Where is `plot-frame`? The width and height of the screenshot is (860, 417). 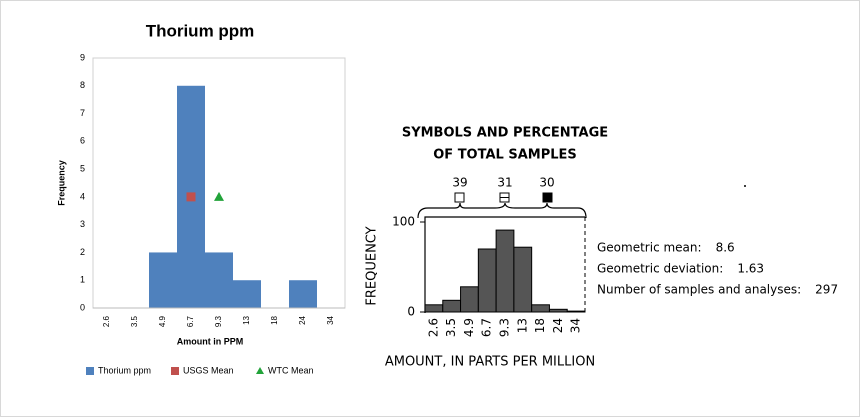
plot-frame is located at coordinates (504, 264).